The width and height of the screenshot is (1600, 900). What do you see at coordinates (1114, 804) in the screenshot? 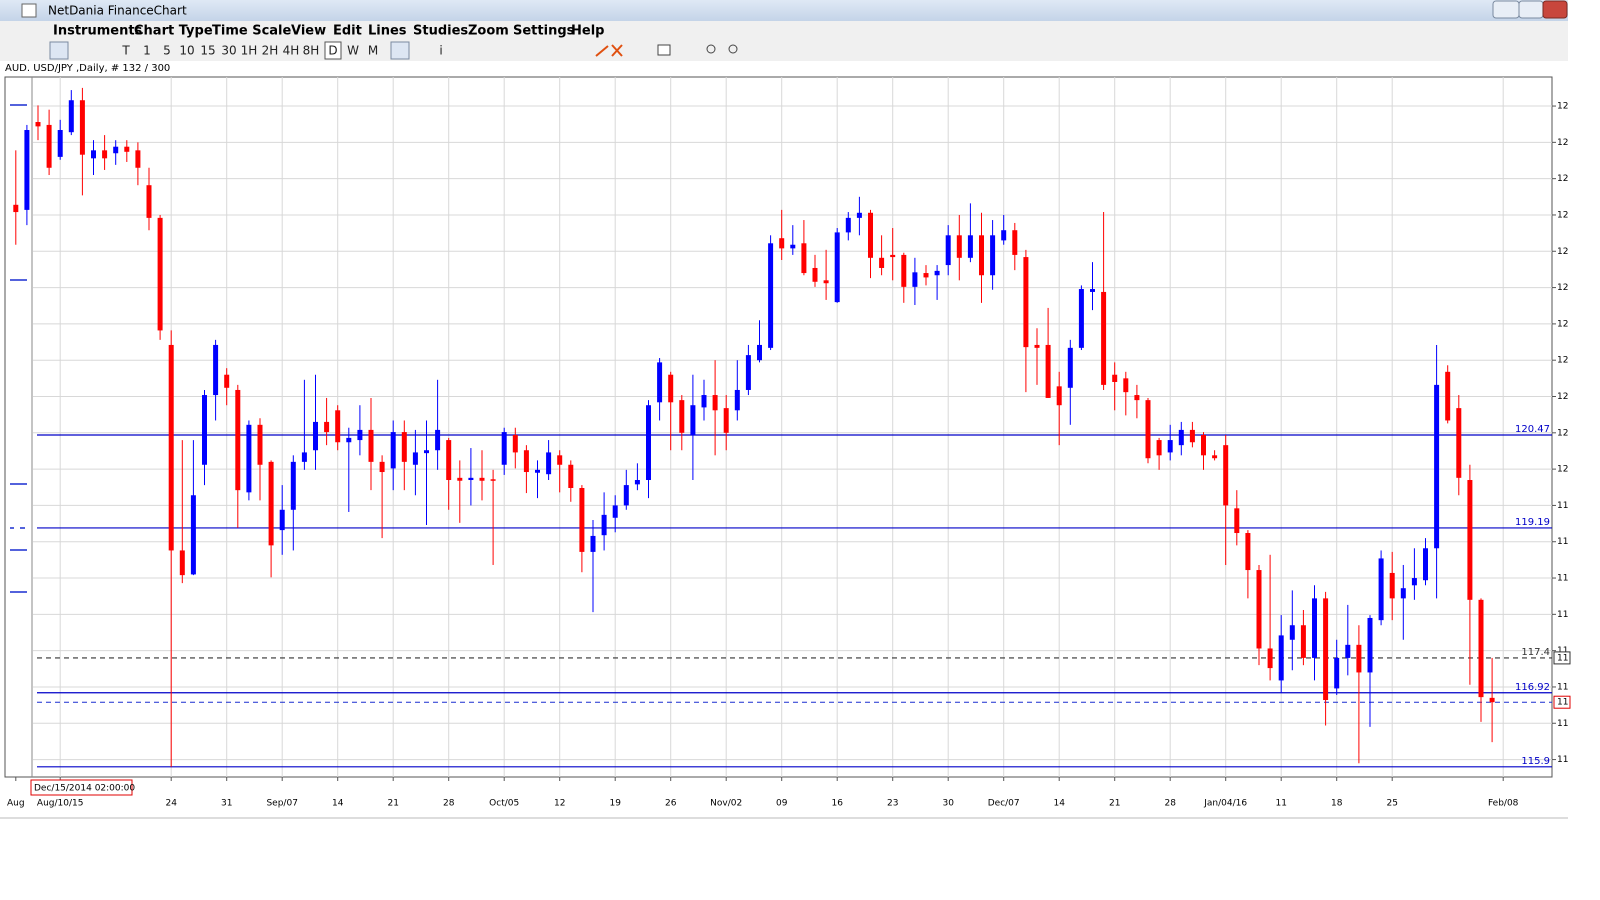
I see `x-tick-label: 21` at bounding box center [1114, 804].